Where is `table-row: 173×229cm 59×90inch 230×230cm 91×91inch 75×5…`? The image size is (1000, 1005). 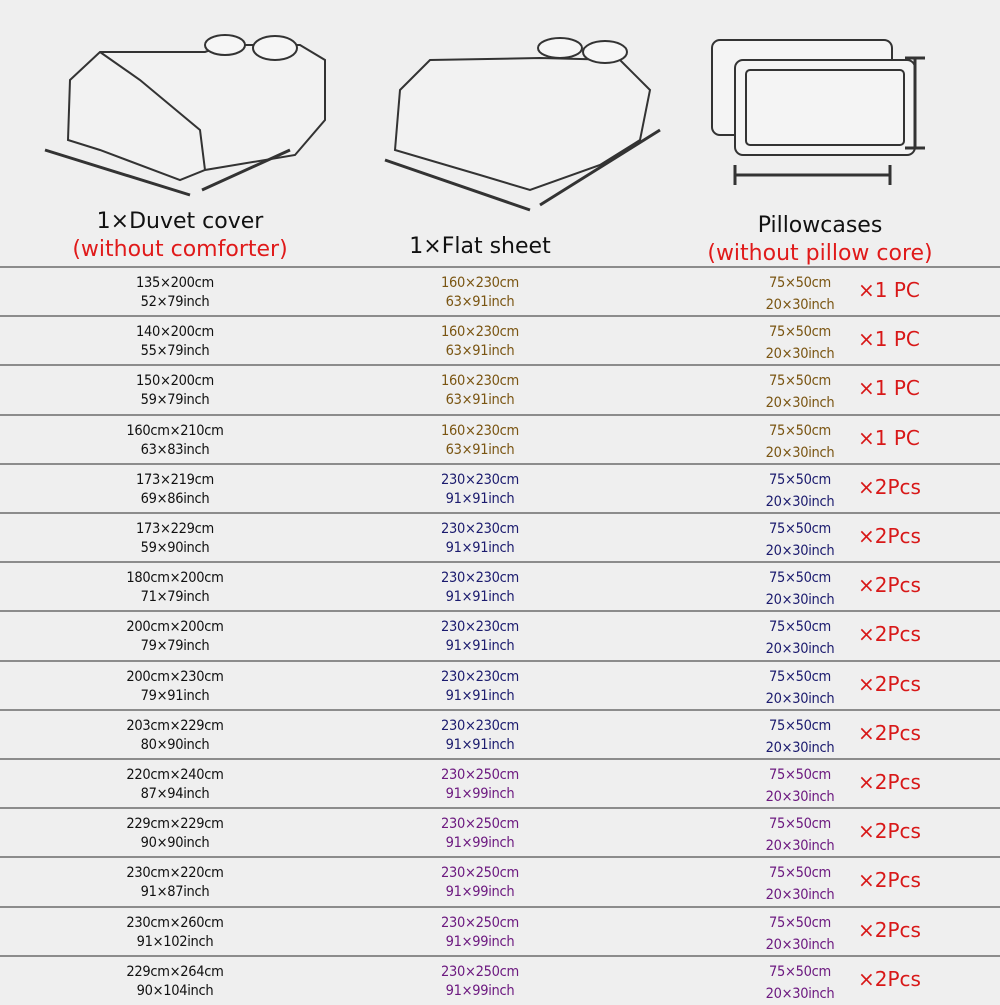 table-row: 173×229cm 59×90inch 230×230cm 91×91inch 75×5… is located at coordinates (500, 536).